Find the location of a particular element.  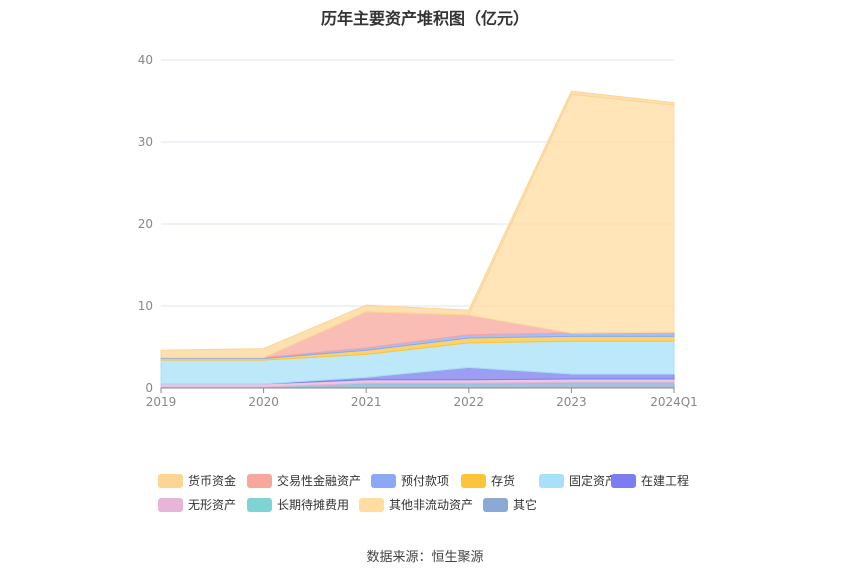

x-tick-label: 2023 is located at coordinates (571, 402).